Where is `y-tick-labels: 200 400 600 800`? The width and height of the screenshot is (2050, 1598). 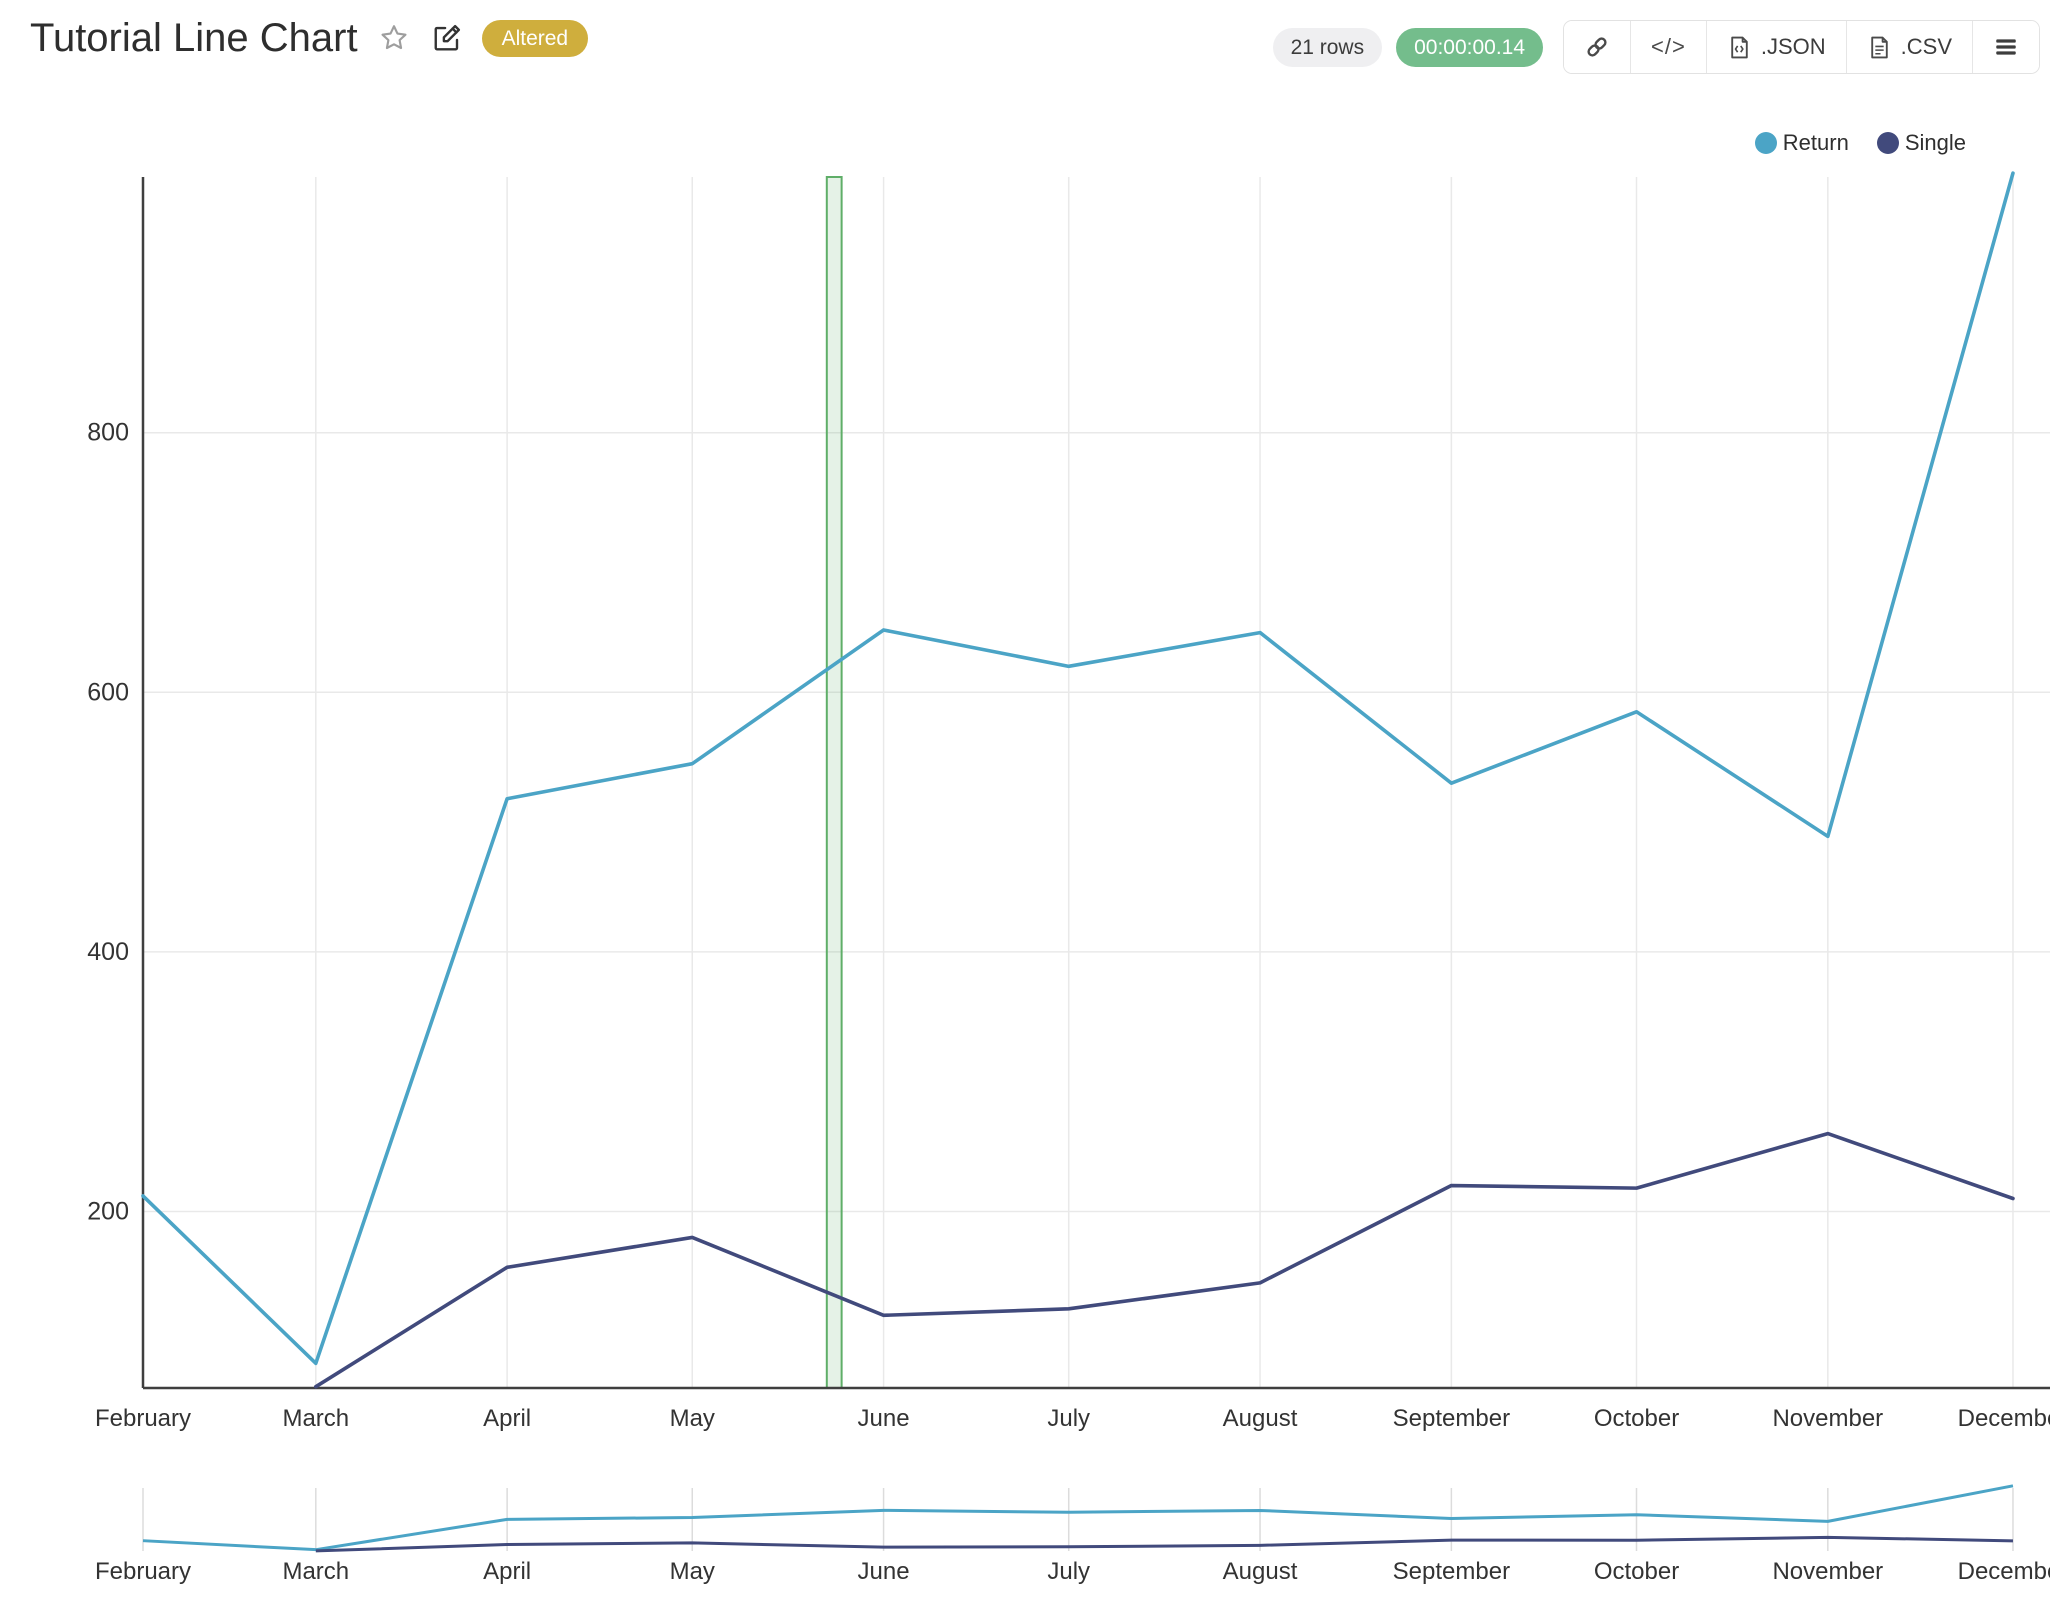
y-tick-labels: 200 400 600 800 is located at coordinates (108, 822).